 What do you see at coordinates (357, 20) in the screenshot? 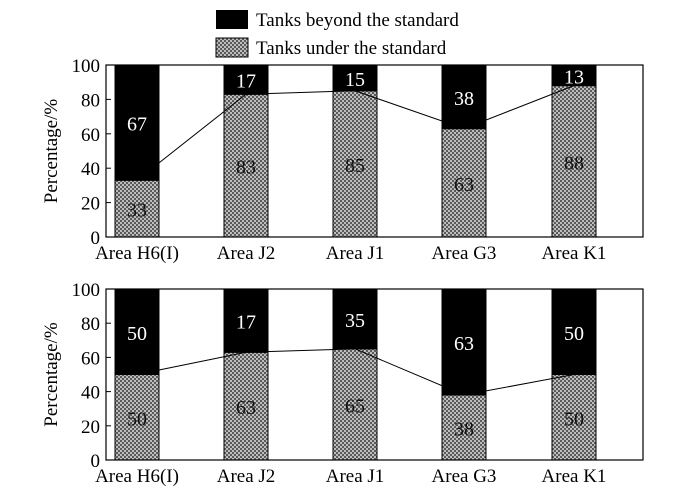
I see `legend-label-beyond: Tanks beyond the standard` at bounding box center [357, 20].